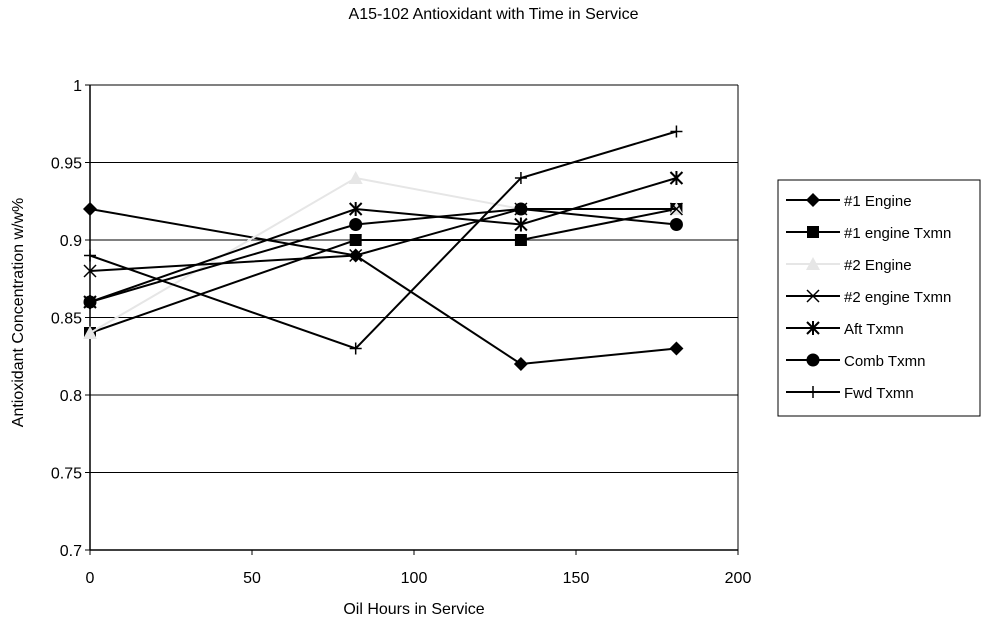 This screenshot has width=987, height=626. What do you see at coordinates (576, 578) in the screenshot?
I see `x-tick-label: 150` at bounding box center [576, 578].